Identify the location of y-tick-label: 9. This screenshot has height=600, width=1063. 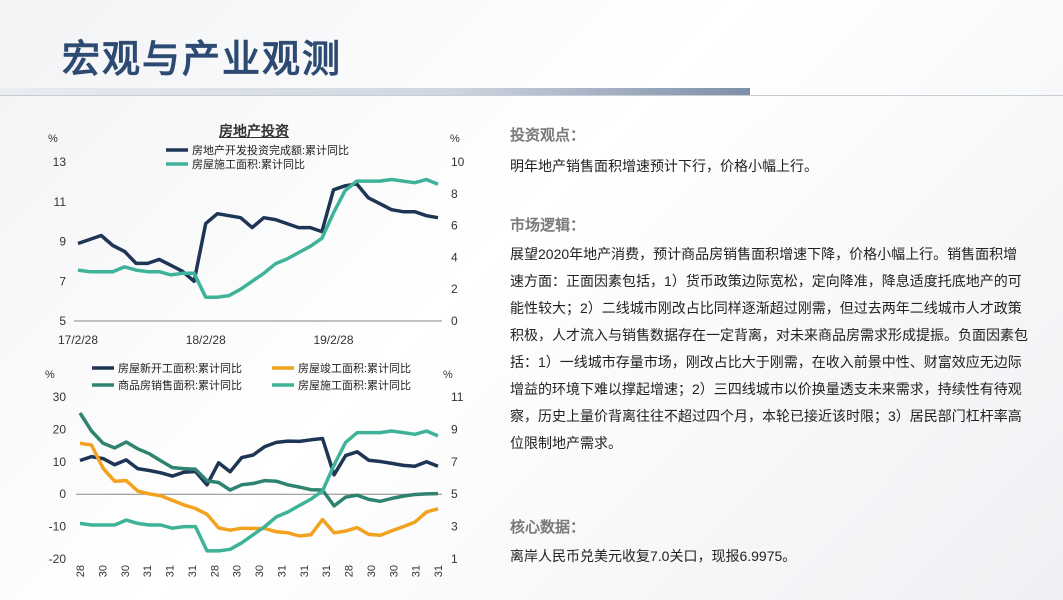
(62, 242).